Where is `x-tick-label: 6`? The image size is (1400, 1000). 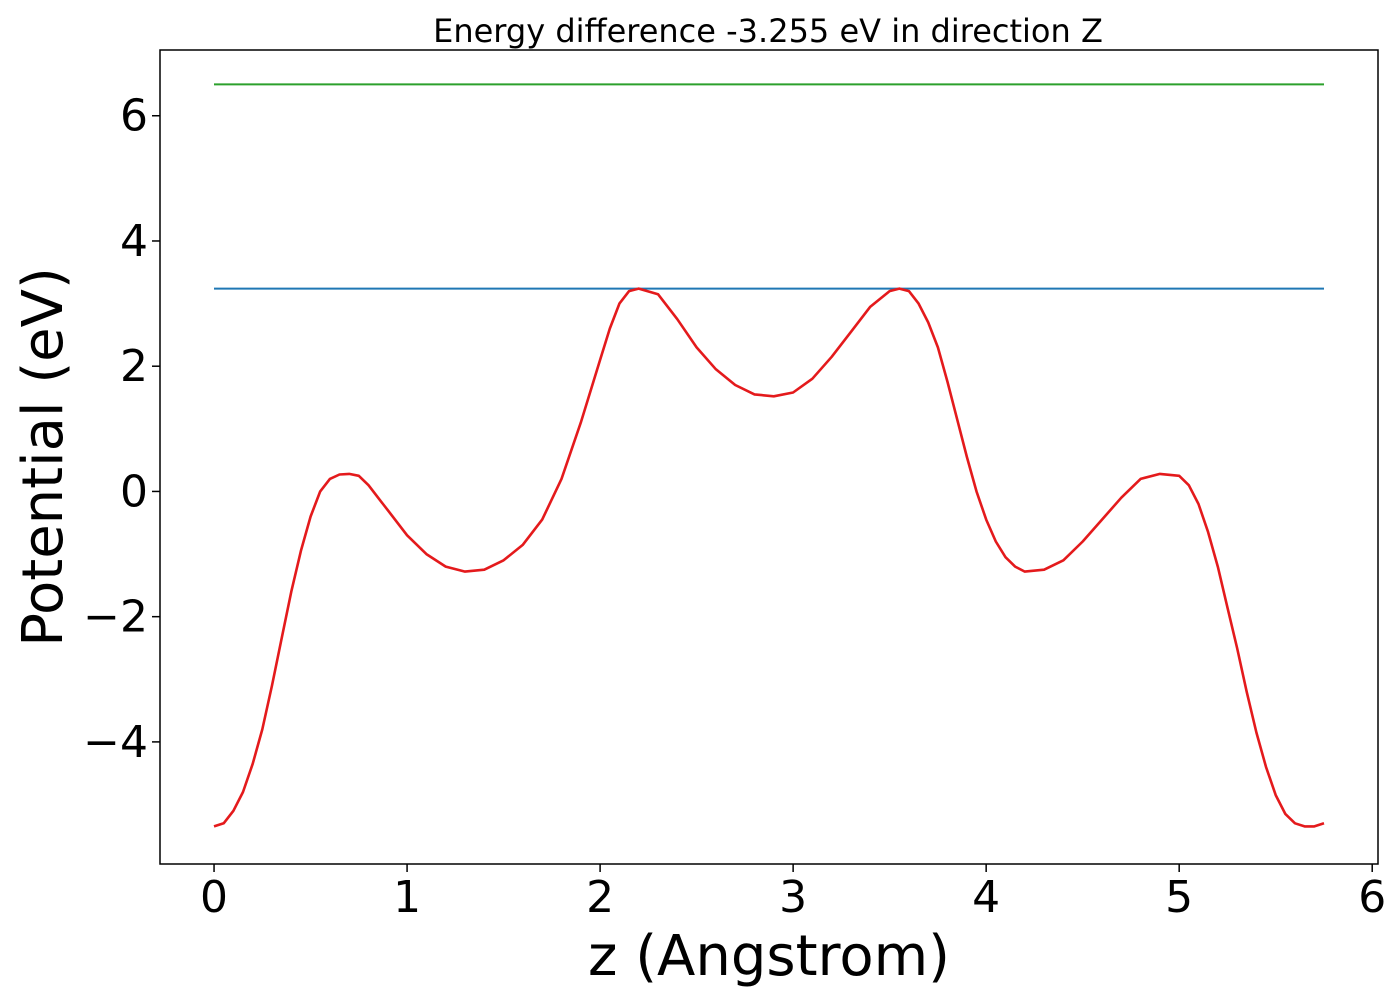 x-tick-label: 6 is located at coordinates (1372, 897).